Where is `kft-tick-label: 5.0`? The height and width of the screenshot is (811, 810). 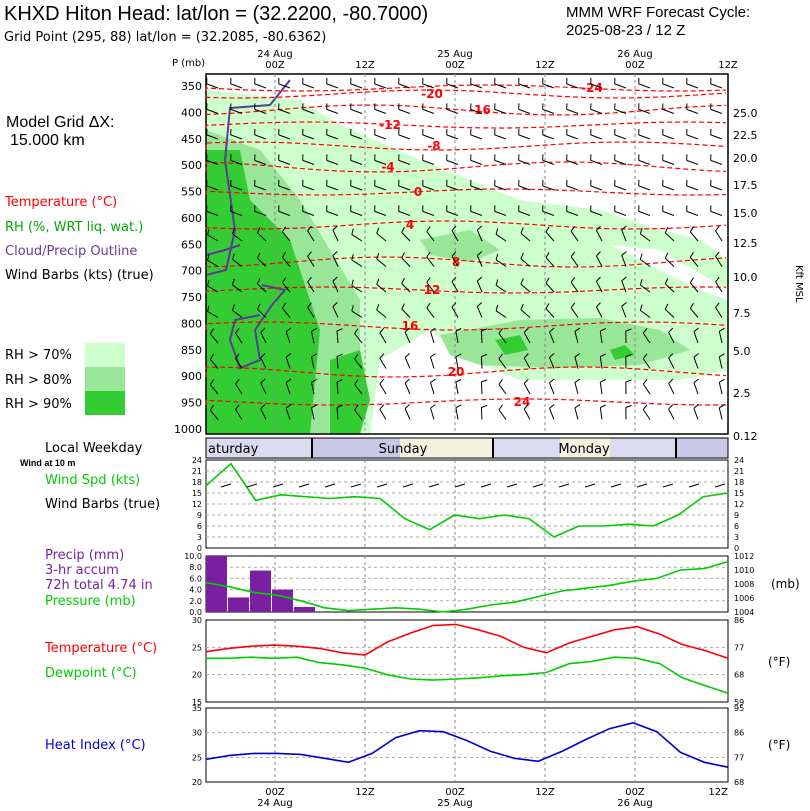 kft-tick-label: 5.0 is located at coordinates (742, 351).